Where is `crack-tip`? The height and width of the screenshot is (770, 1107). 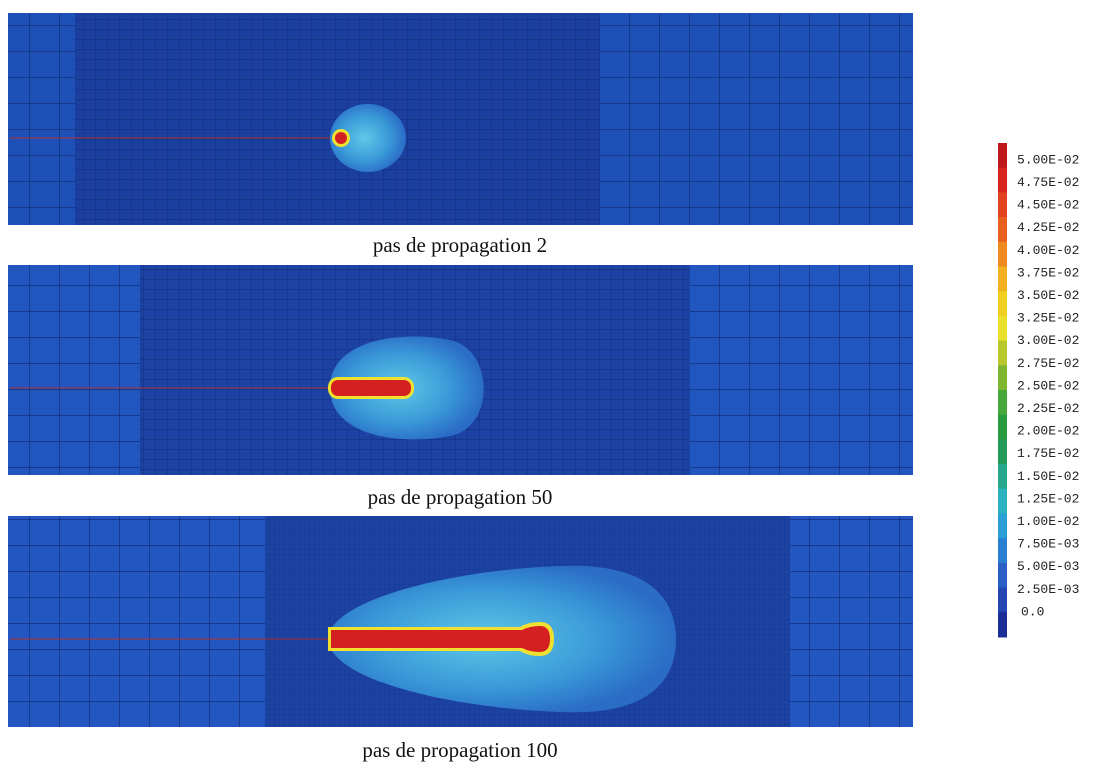
crack-tip is located at coordinates (341, 138).